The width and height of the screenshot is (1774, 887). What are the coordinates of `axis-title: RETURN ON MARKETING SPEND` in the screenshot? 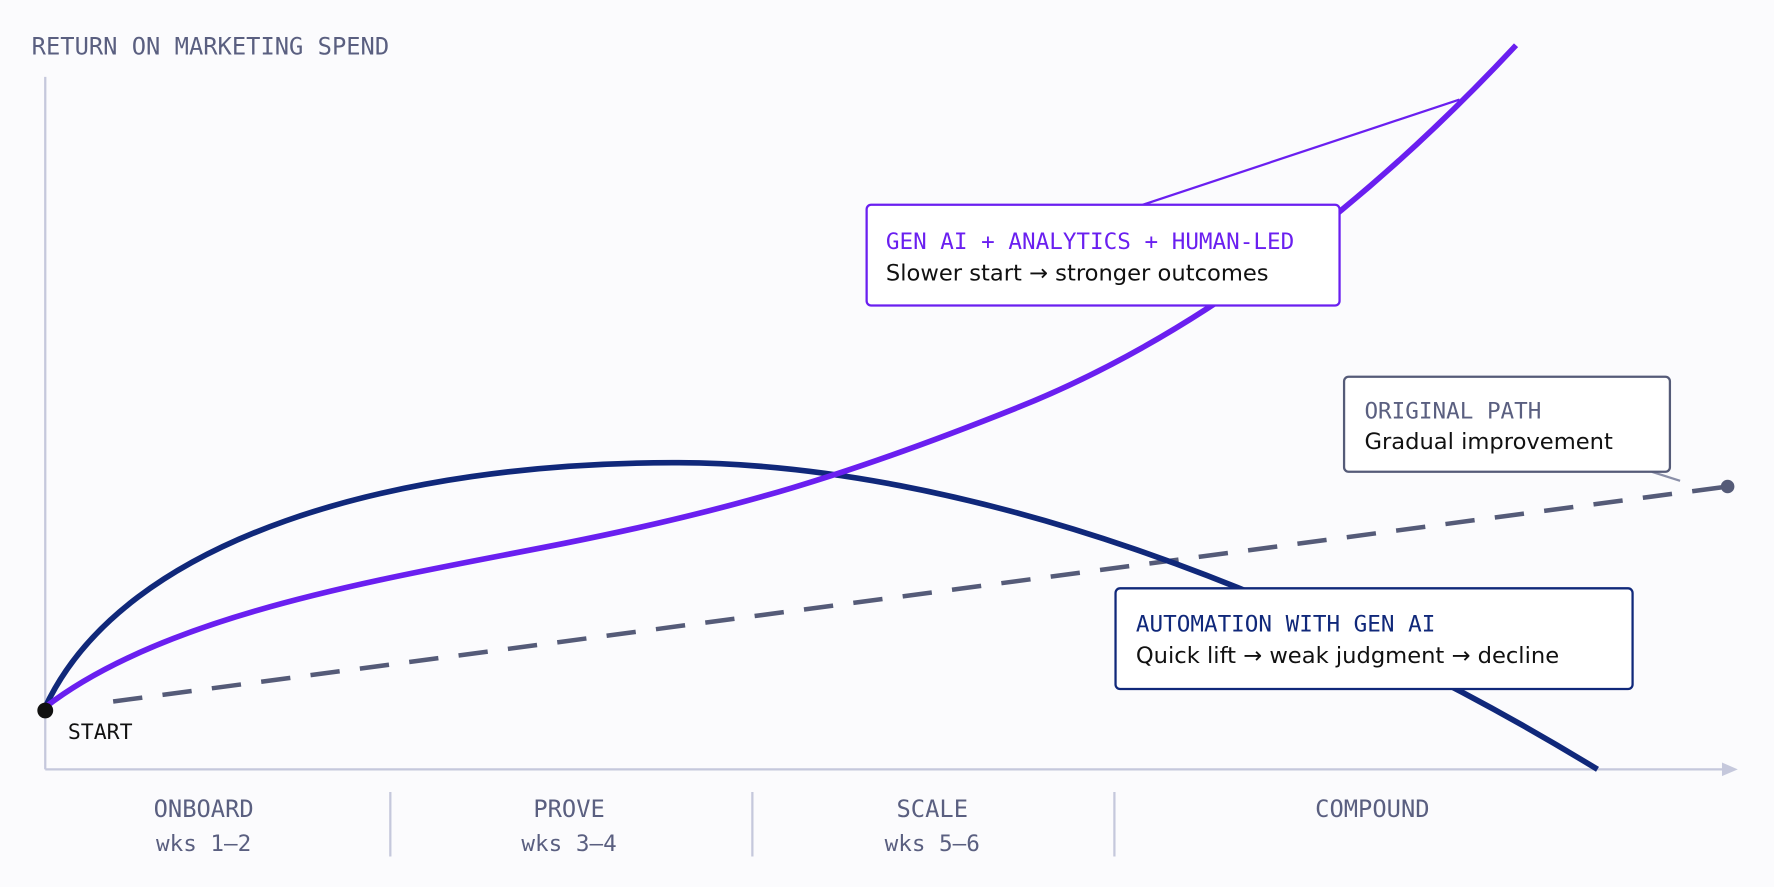 It's located at (210, 46).